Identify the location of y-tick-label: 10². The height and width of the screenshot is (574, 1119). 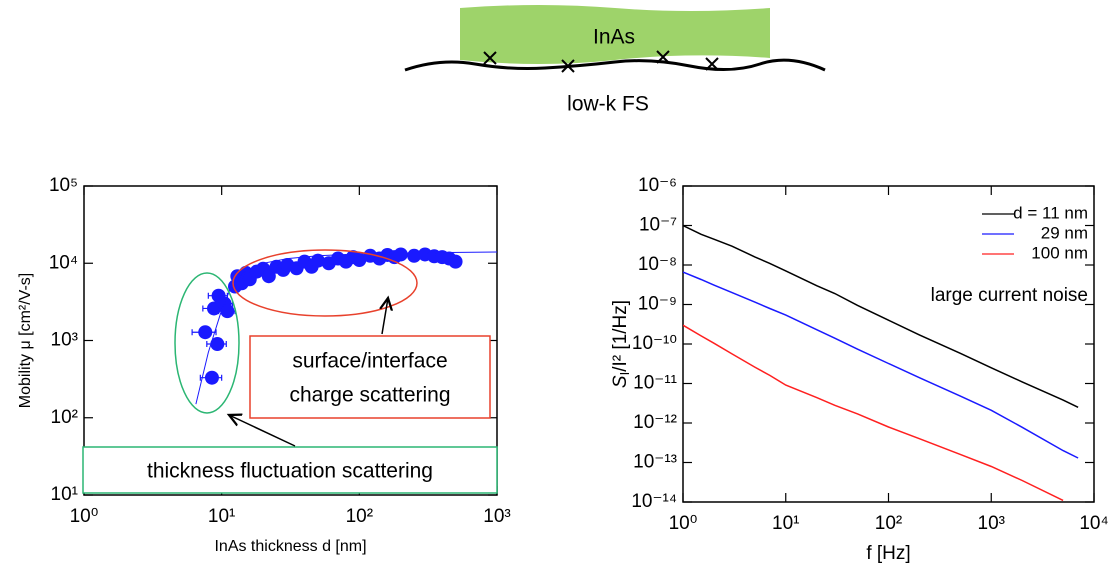
(64, 417).